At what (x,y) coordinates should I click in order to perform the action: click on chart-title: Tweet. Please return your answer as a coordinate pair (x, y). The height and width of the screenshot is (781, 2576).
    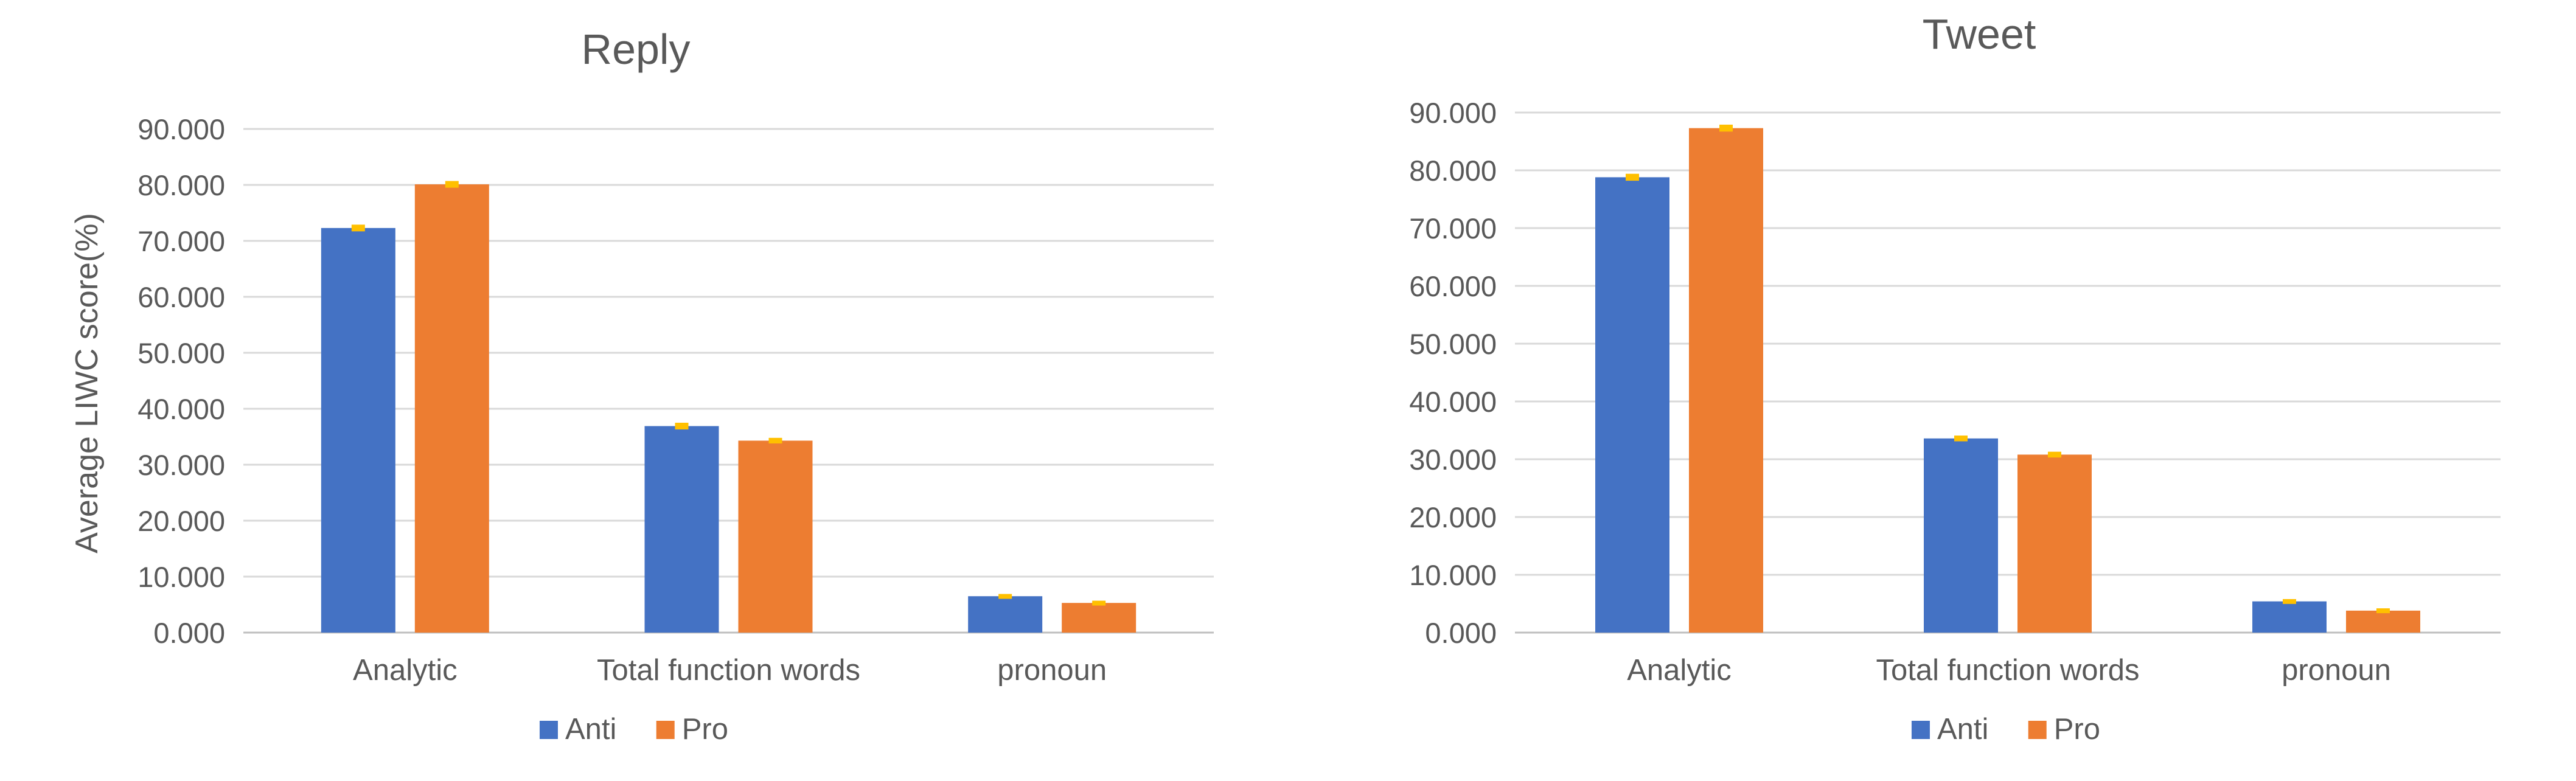
    Looking at the image, I should click on (1979, 34).